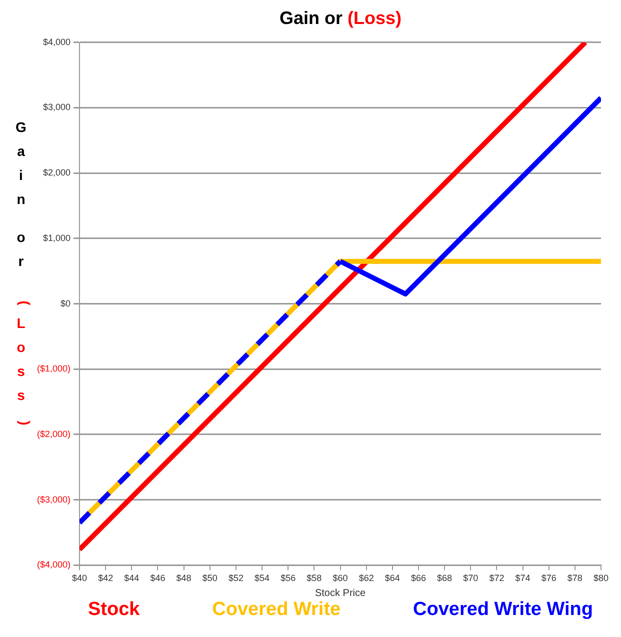  Describe the element at coordinates (366, 578) in the screenshot. I see `x-tick-label: $62` at that location.